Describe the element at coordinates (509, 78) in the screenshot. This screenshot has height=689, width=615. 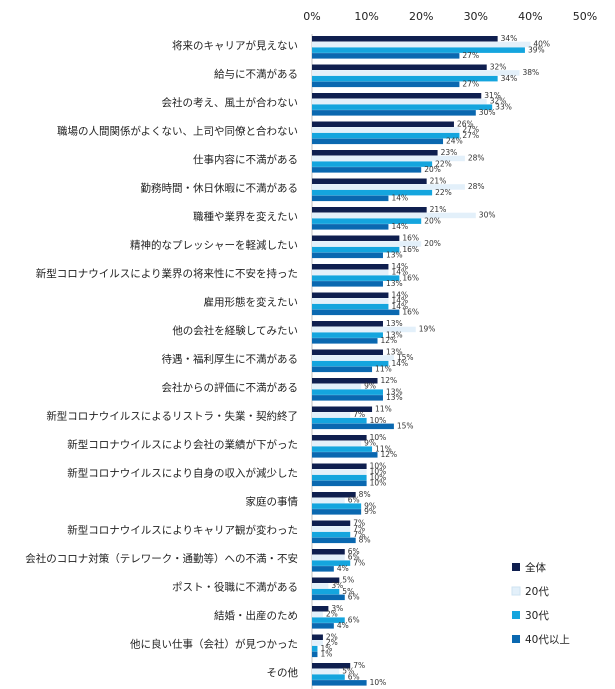
I see `data-label: 34%` at that location.